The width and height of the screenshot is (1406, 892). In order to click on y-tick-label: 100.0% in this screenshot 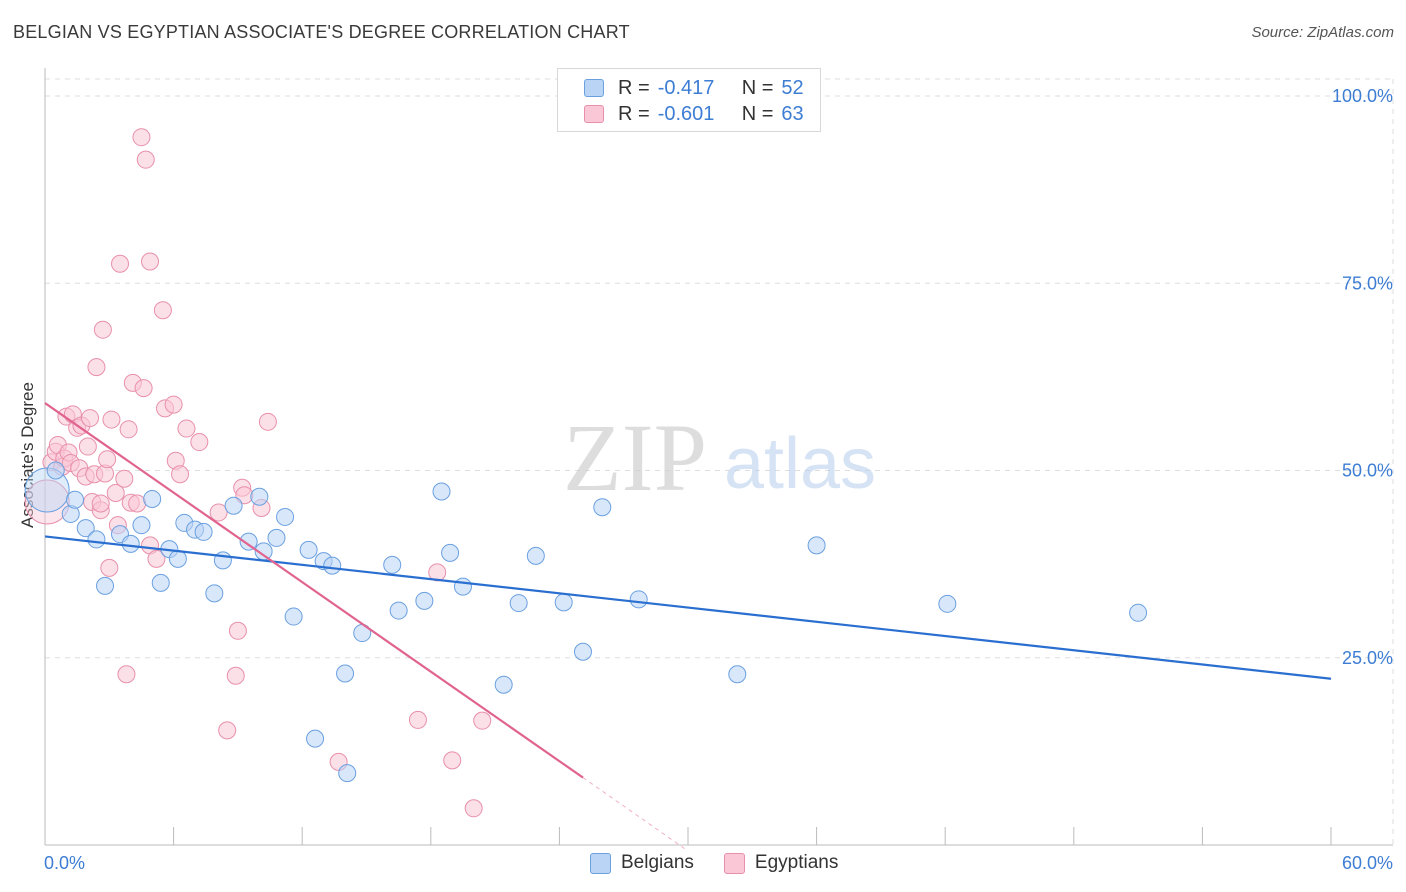, I will do `click(1362, 96)`.